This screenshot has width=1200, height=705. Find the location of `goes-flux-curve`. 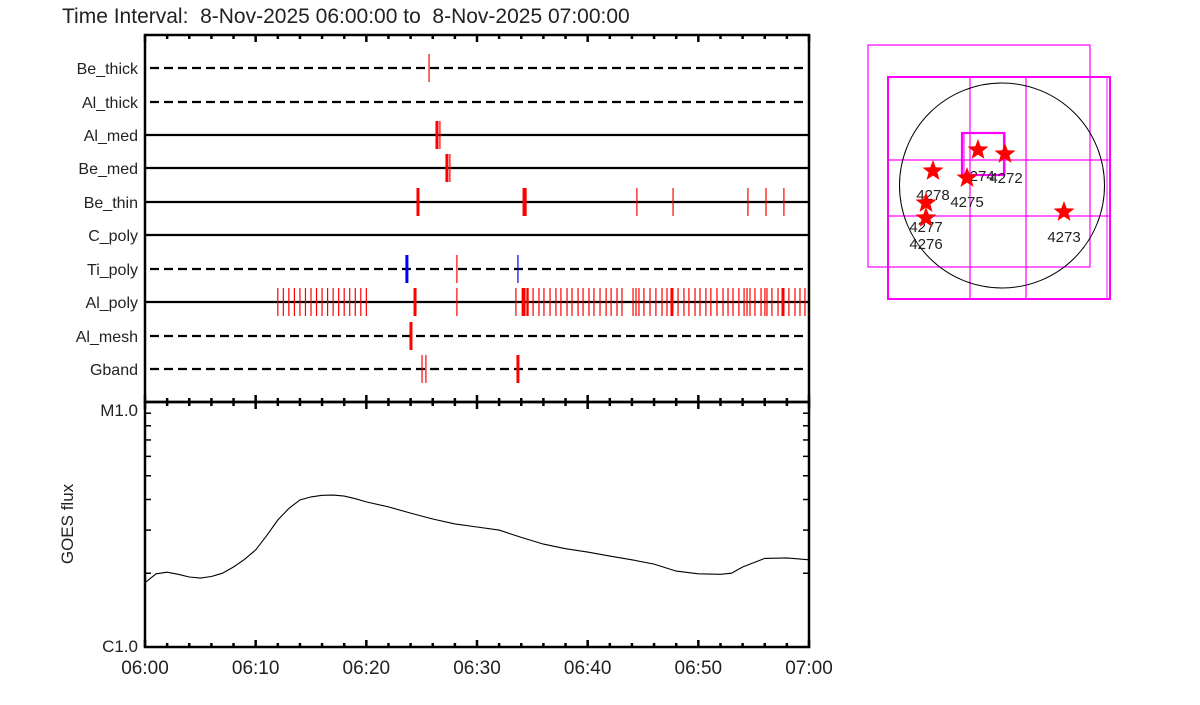

goes-flux-curve is located at coordinates (477, 539).